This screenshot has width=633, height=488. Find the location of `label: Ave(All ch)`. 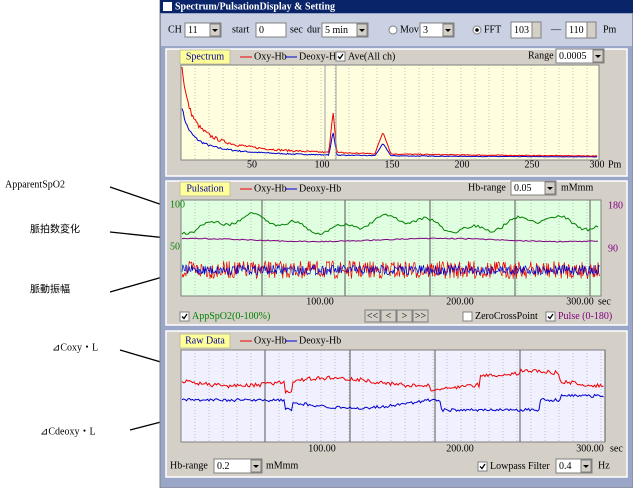

label: Ave(All ch) is located at coordinates (371, 56).